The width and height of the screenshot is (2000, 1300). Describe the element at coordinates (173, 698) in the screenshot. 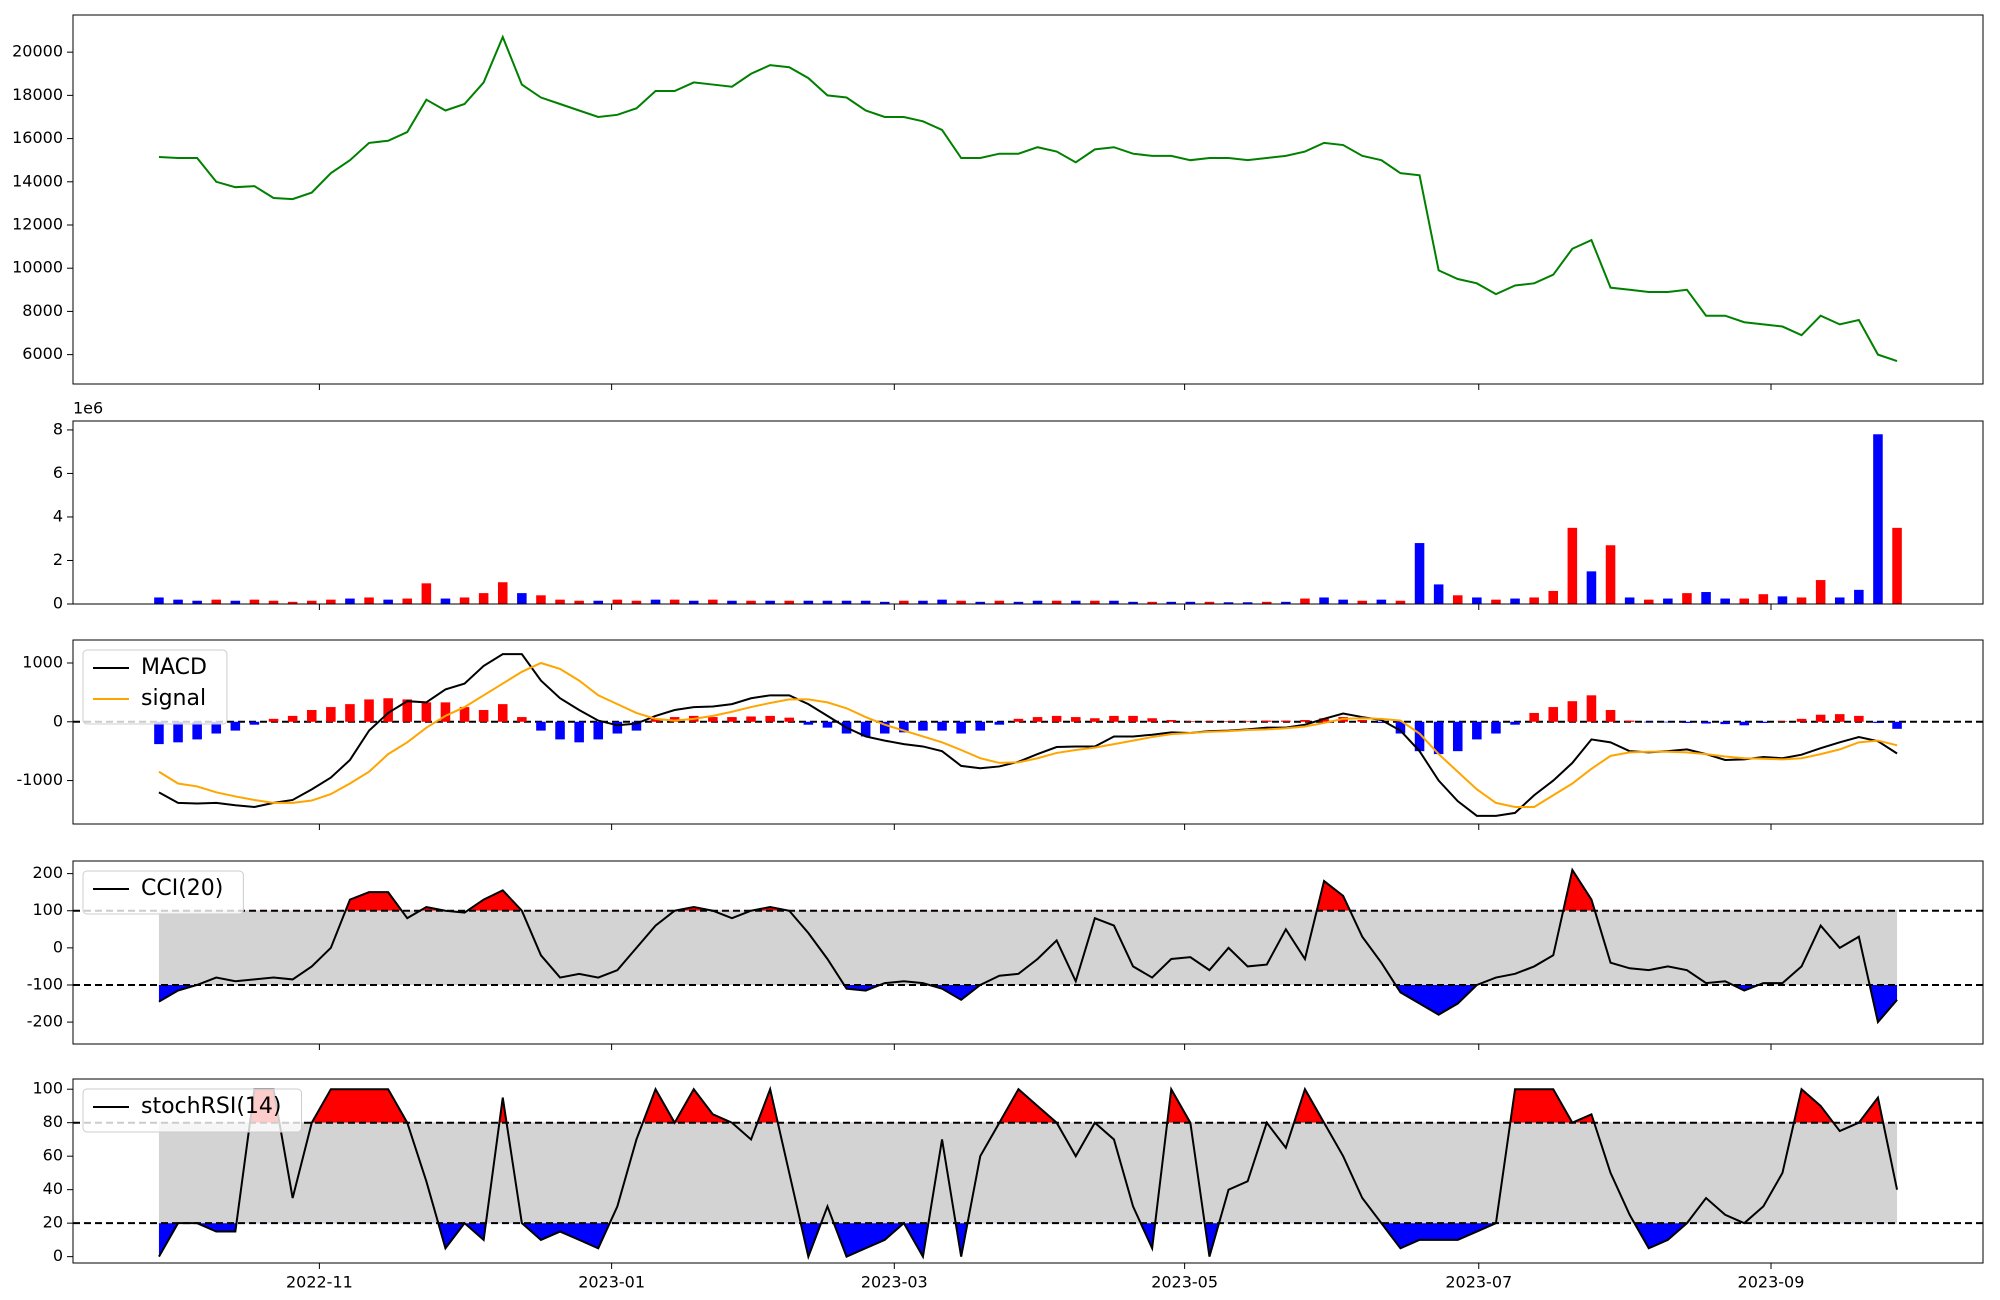

I see `legend-label: signal` at that location.